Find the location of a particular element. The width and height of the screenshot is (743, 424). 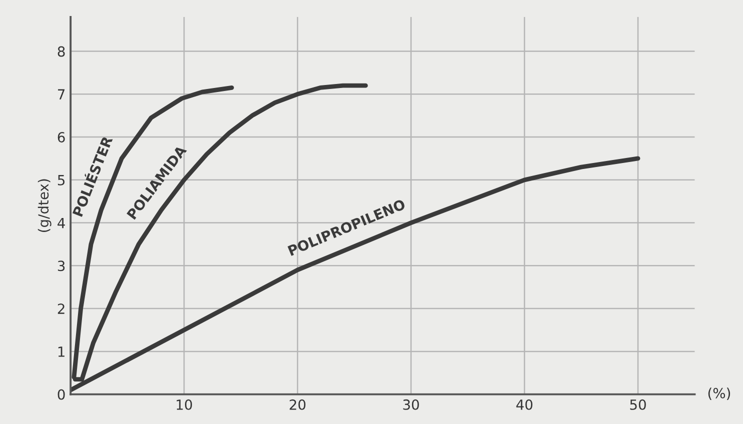

y-tick-label: 0 is located at coordinates (61, 394).